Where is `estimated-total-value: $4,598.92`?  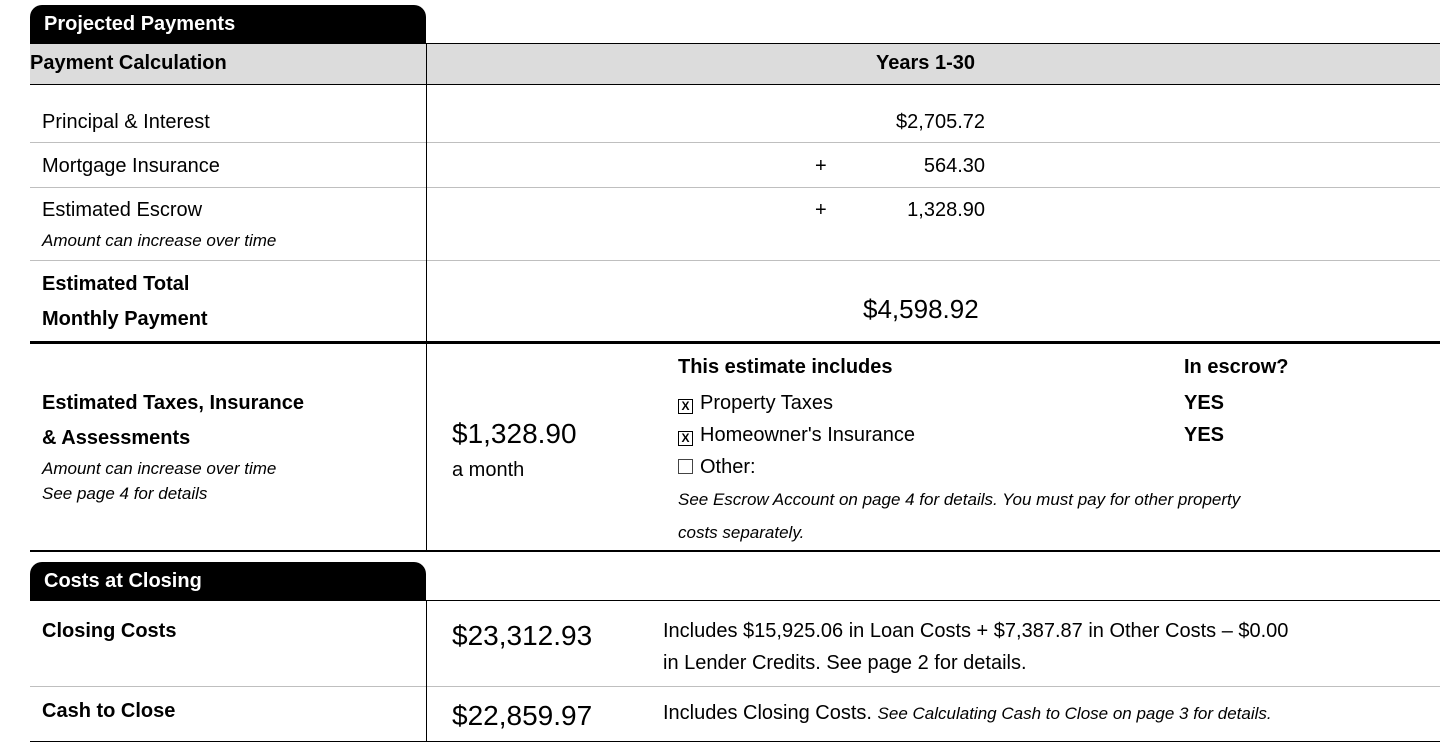
estimated-total-value: $4,598.92 is located at coordinates (921, 309).